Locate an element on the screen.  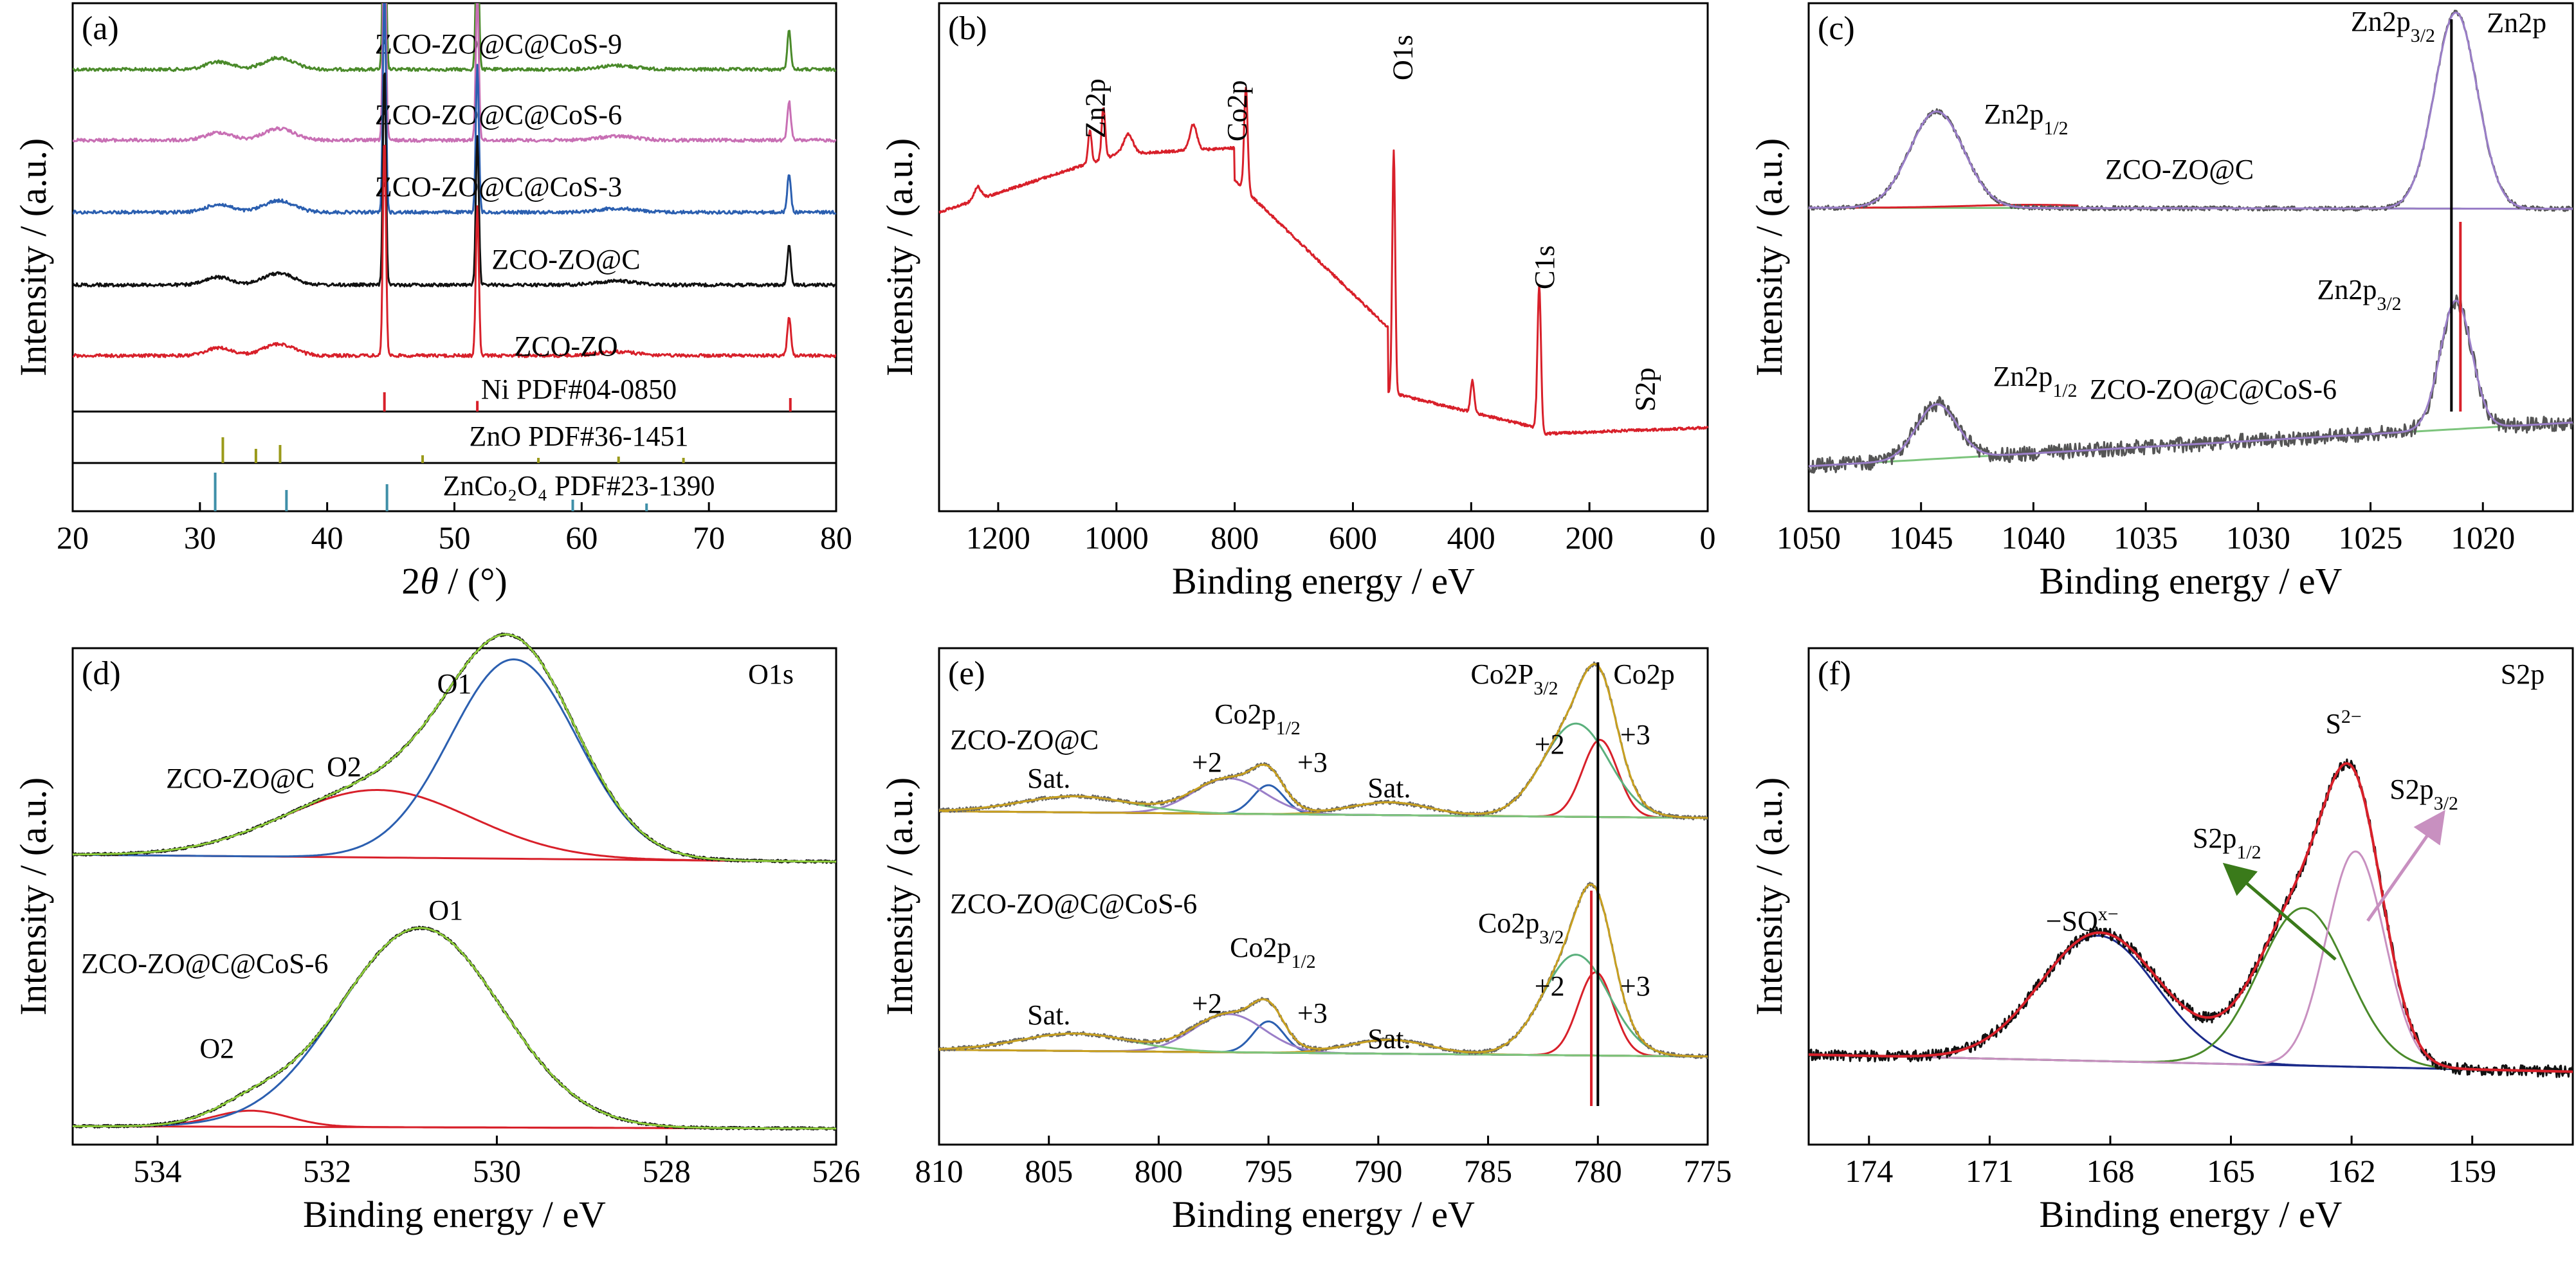
text-run: 2− is located at coordinates (2351, 716).